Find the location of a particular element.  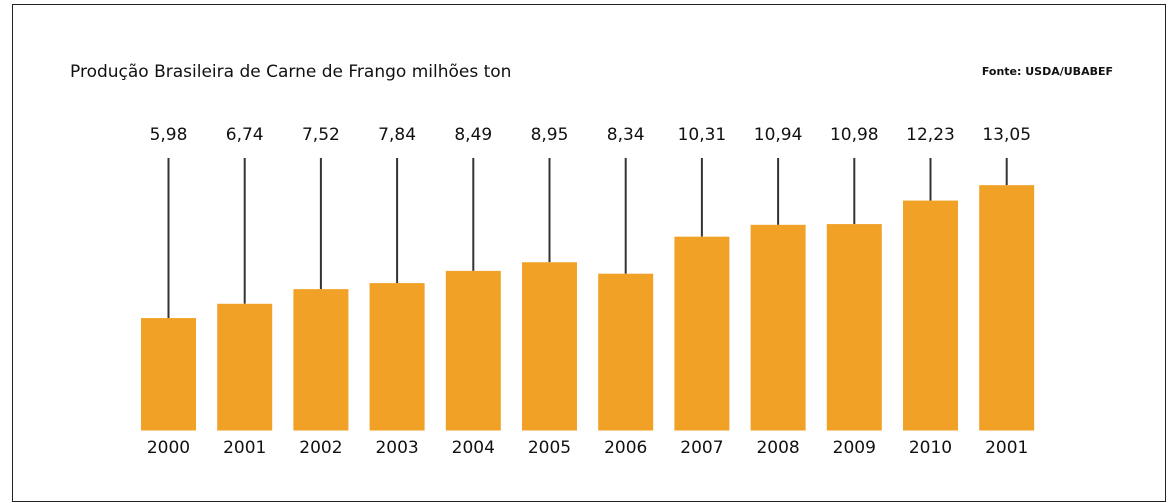

value-label: 10,98 is located at coordinates (854, 135).